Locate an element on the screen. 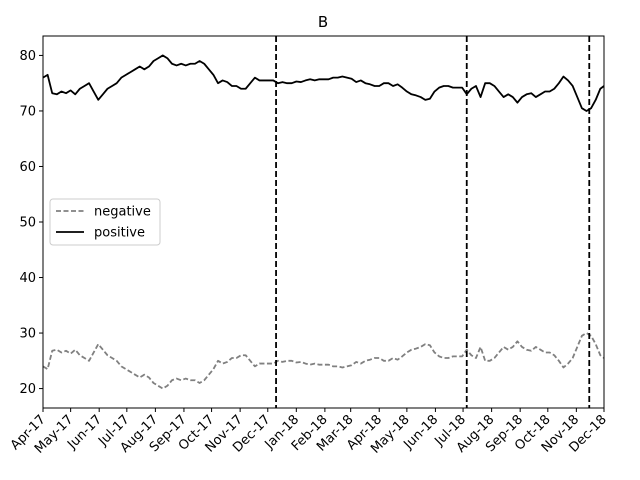 Image resolution: width=640 pixels, height=480 pixels. legend-box is located at coordinates (105, 222).